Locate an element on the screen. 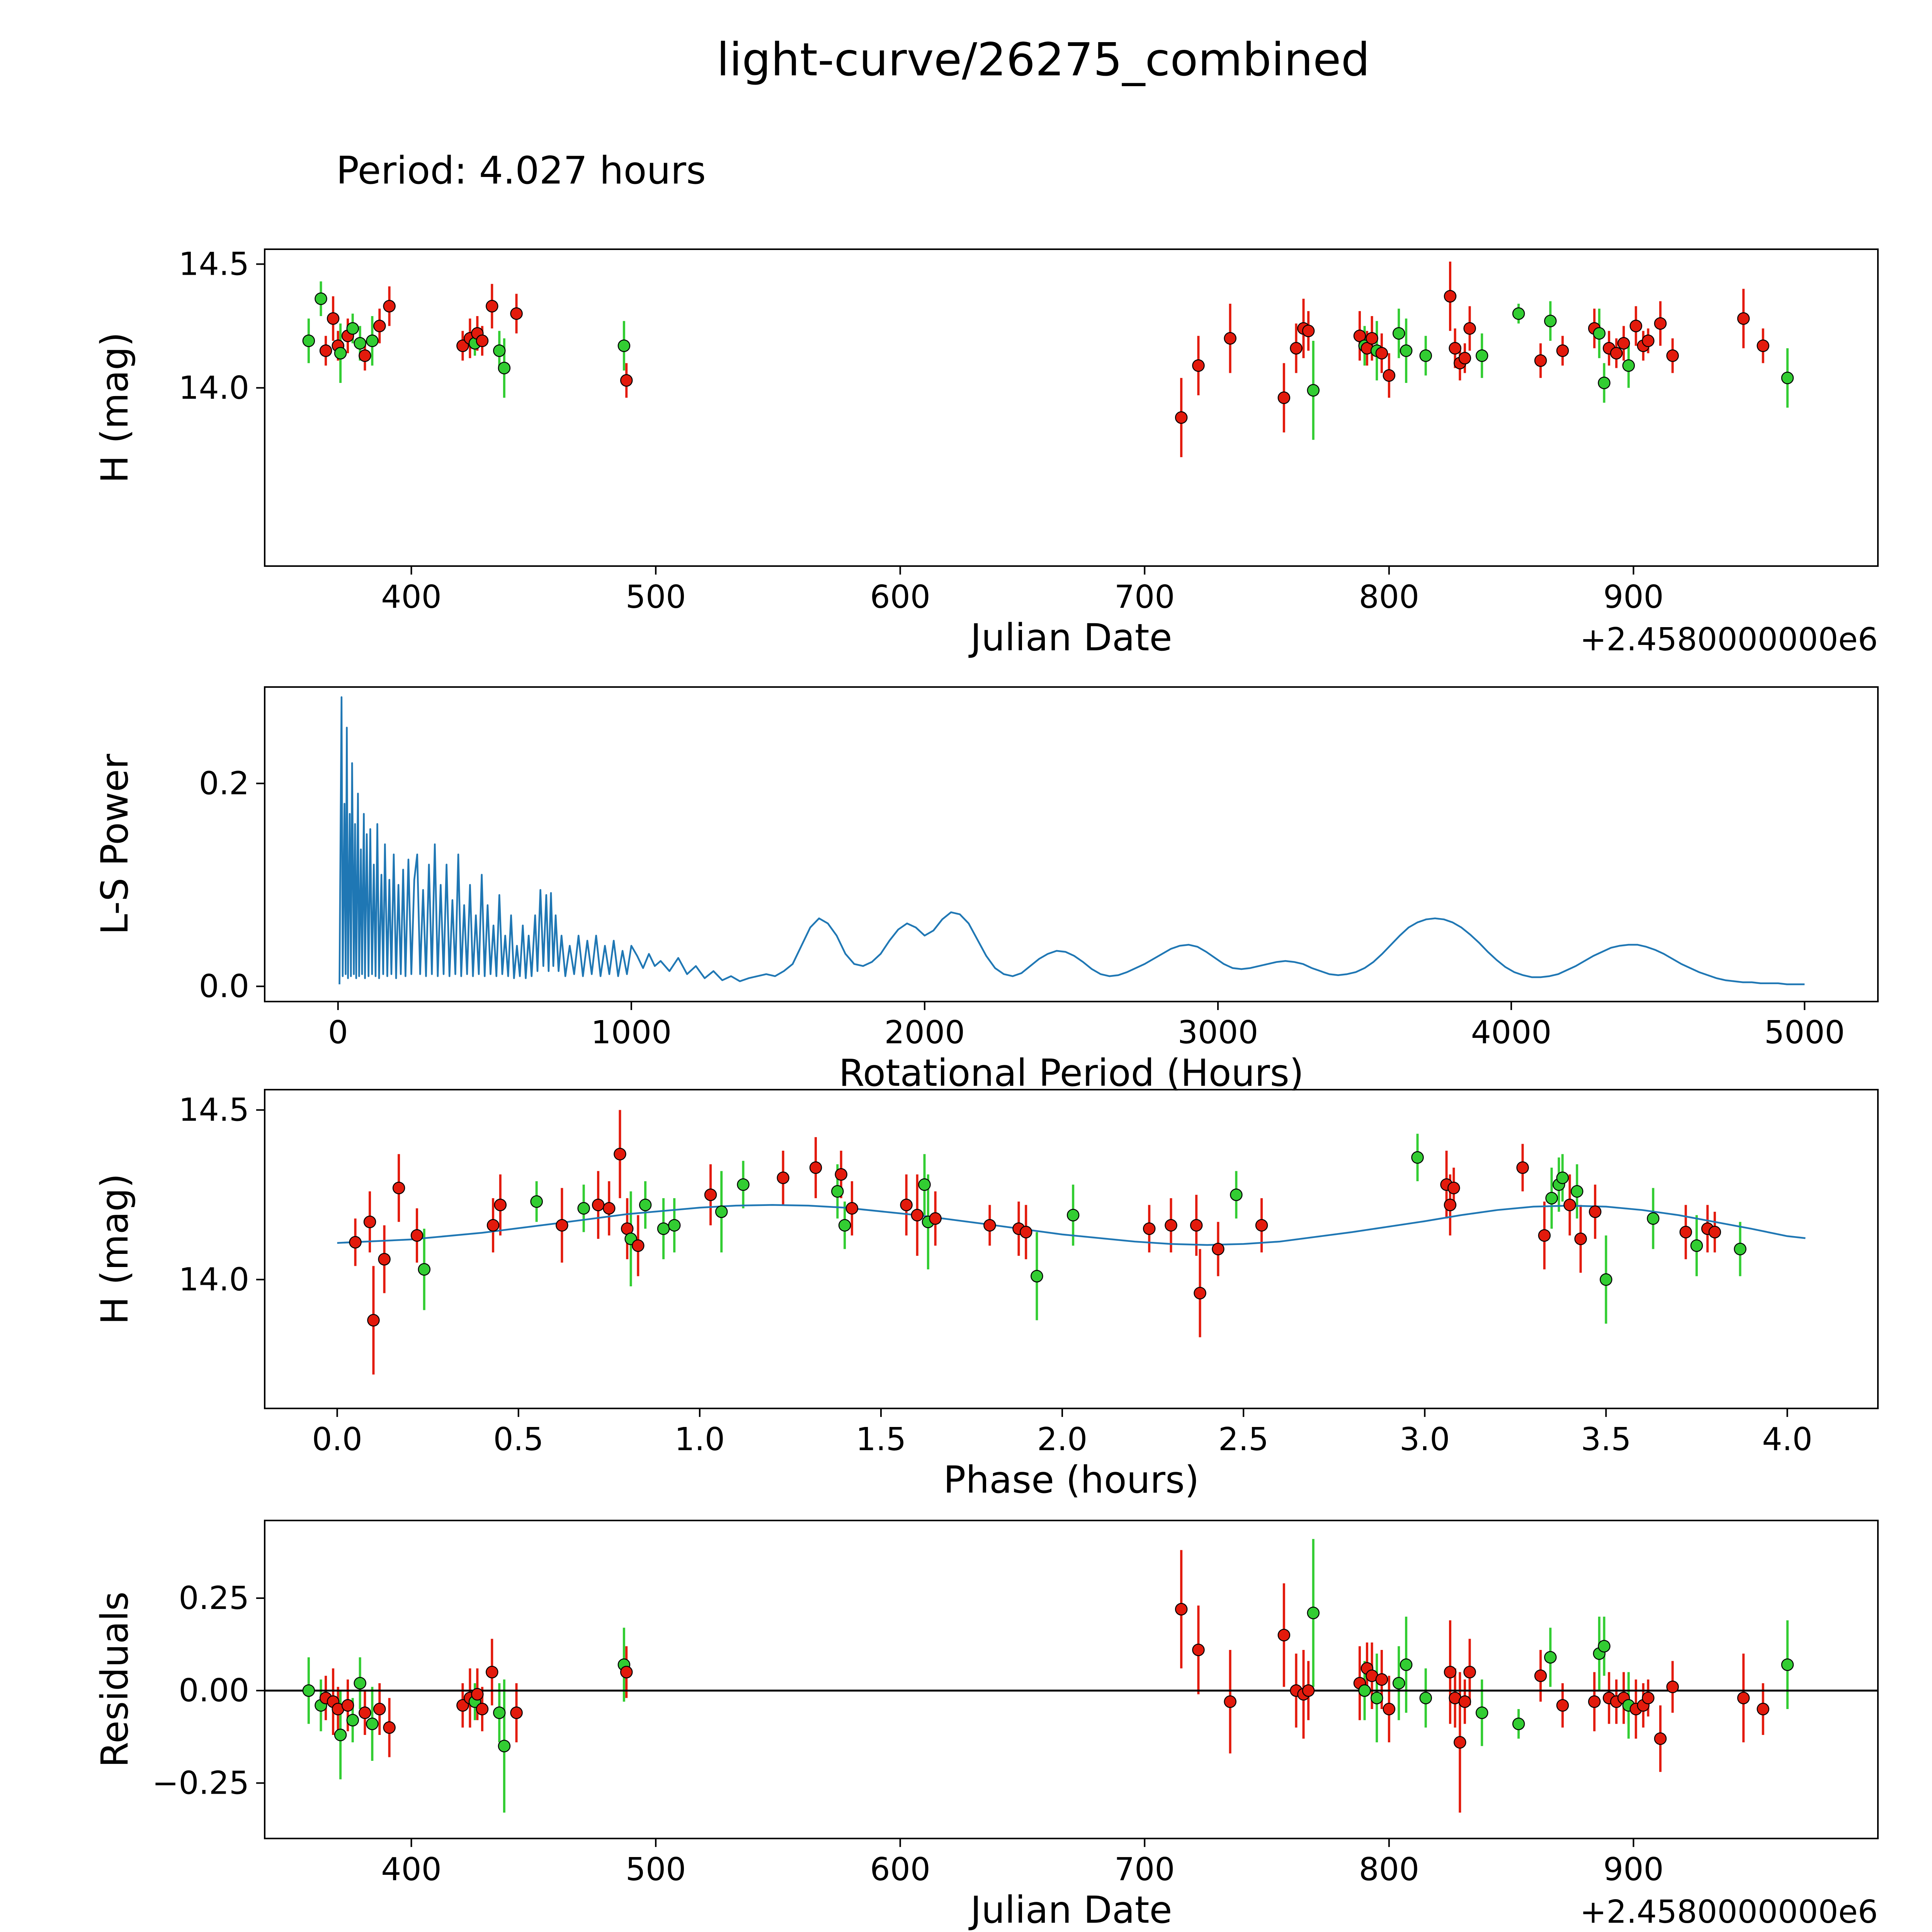 This screenshot has height=1932, width=1932. x-tick-label: 3.0 is located at coordinates (1425, 1440).